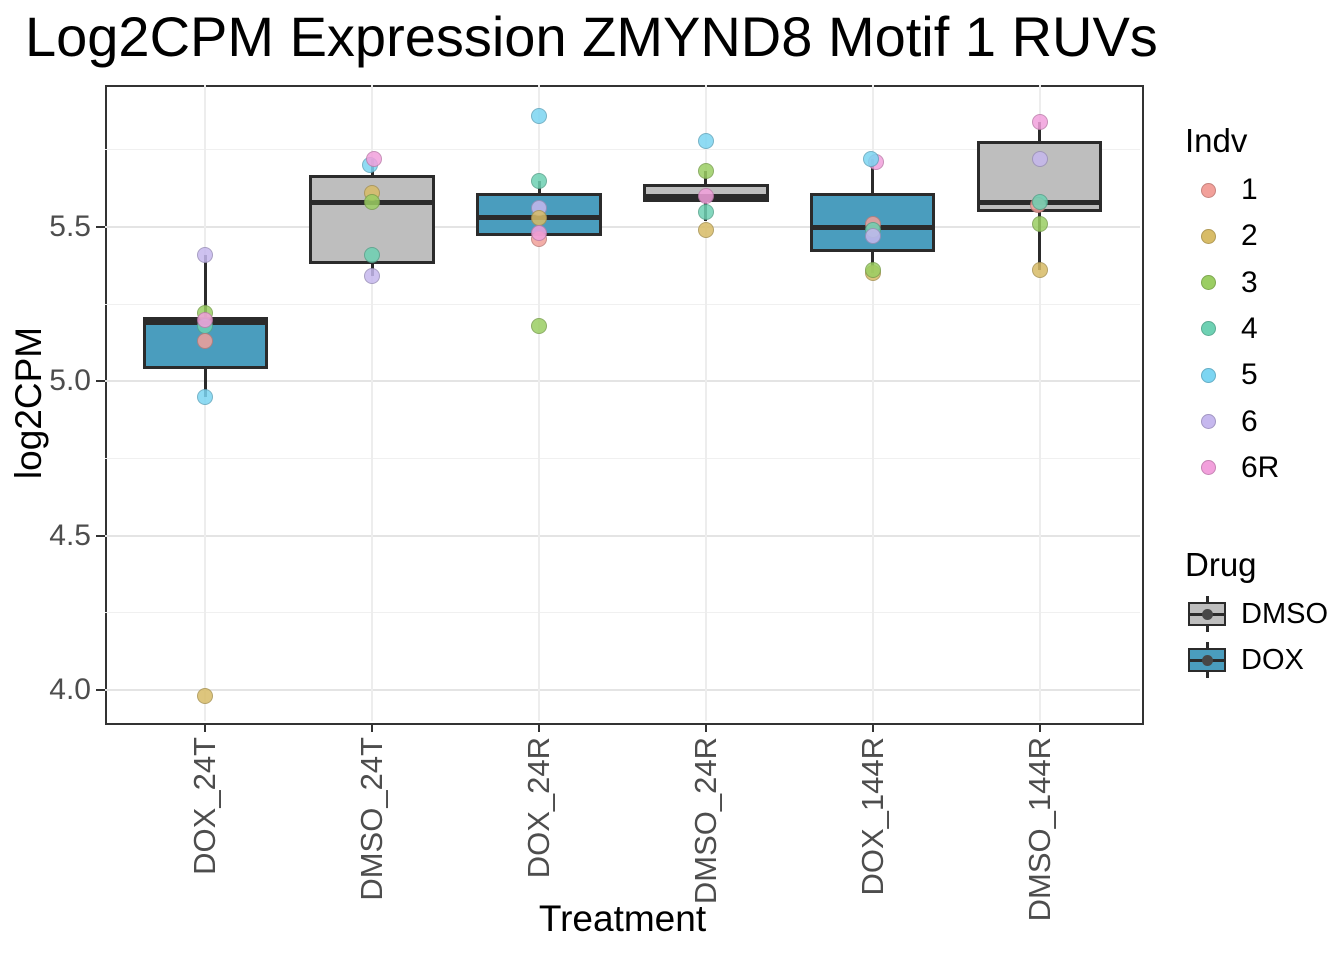 The image size is (1344, 960). I want to click on x-tick-label-DOX_24T: DOX_24T, so click(205, 806).